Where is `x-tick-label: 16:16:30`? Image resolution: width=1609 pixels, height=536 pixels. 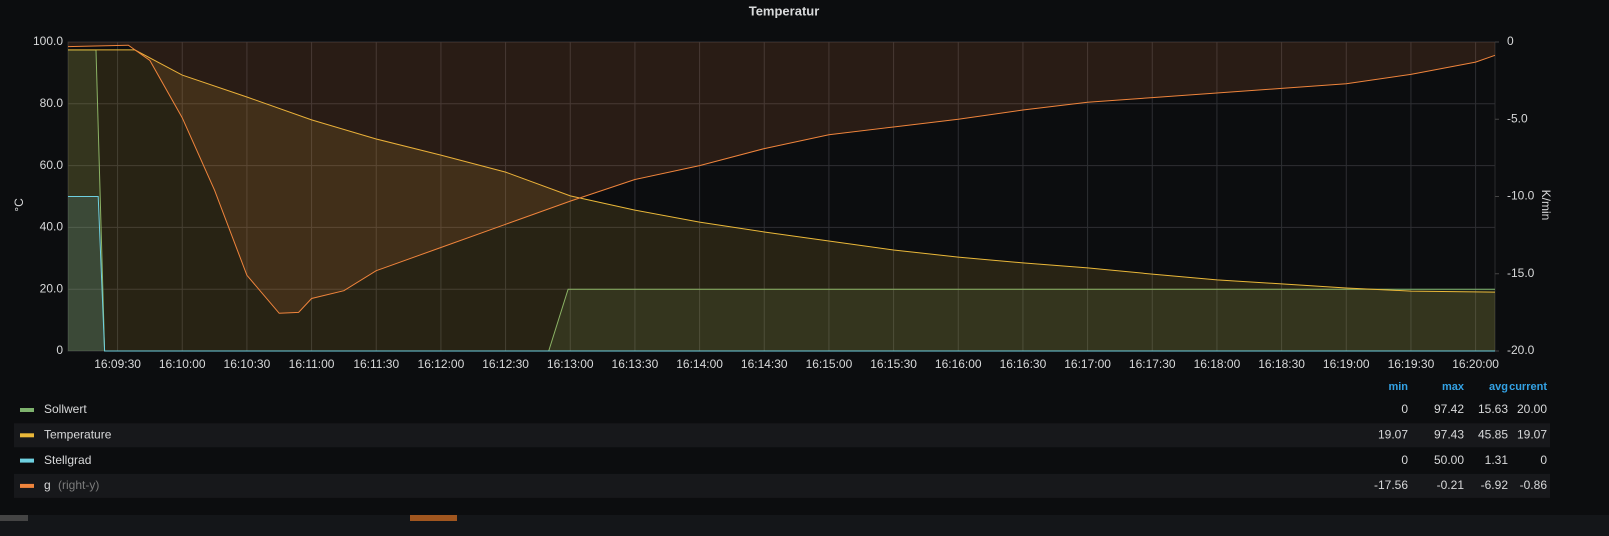
x-tick-label: 16:16:30 is located at coordinates (1023, 364).